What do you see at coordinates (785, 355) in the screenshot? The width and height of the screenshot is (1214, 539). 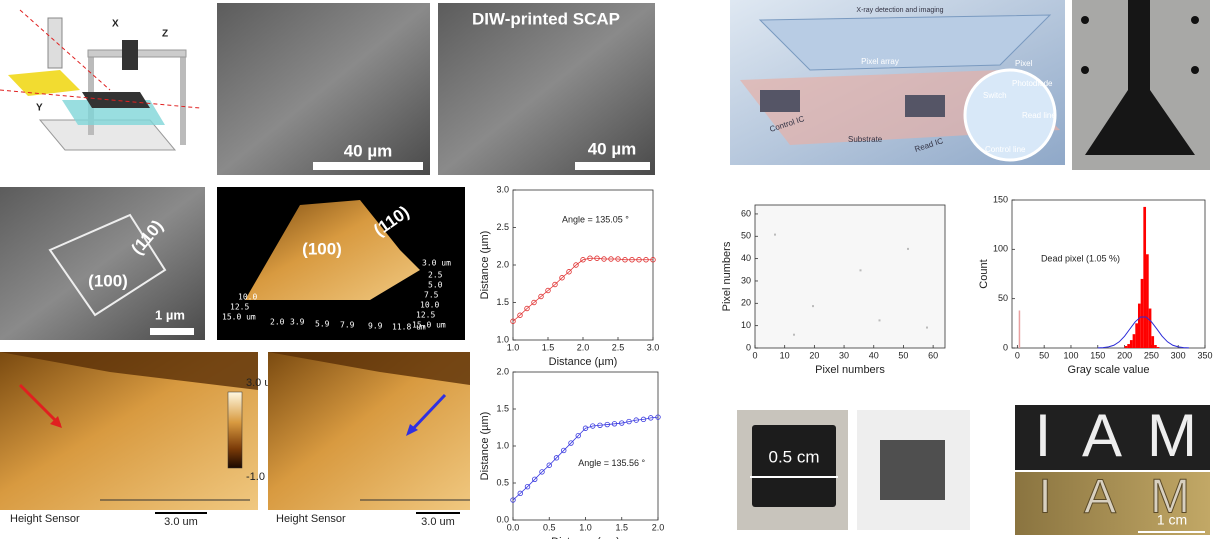 I see `x-tick-label: 10` at bounding box center [785, 355].